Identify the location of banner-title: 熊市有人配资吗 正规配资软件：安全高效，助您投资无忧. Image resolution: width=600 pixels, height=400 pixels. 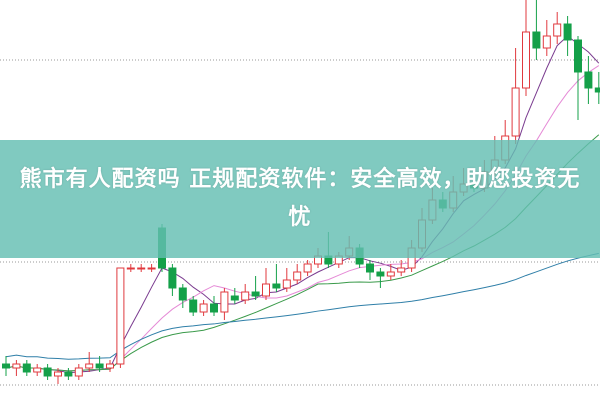
(300, 198).